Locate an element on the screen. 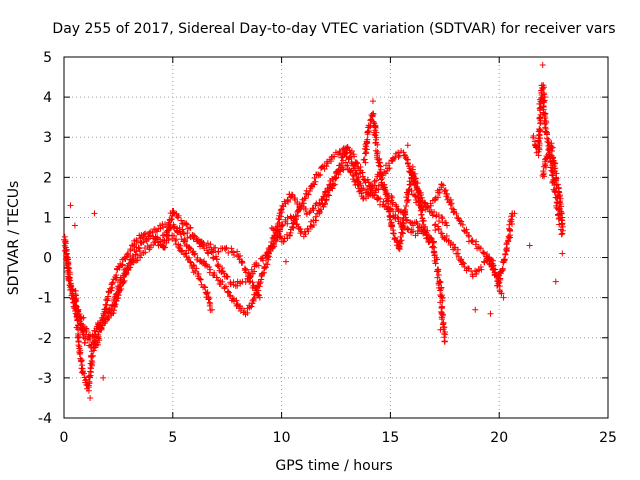 This screenshot has height=480, width=640. y-tick-label: -3 is located at coordinates (45, 379).